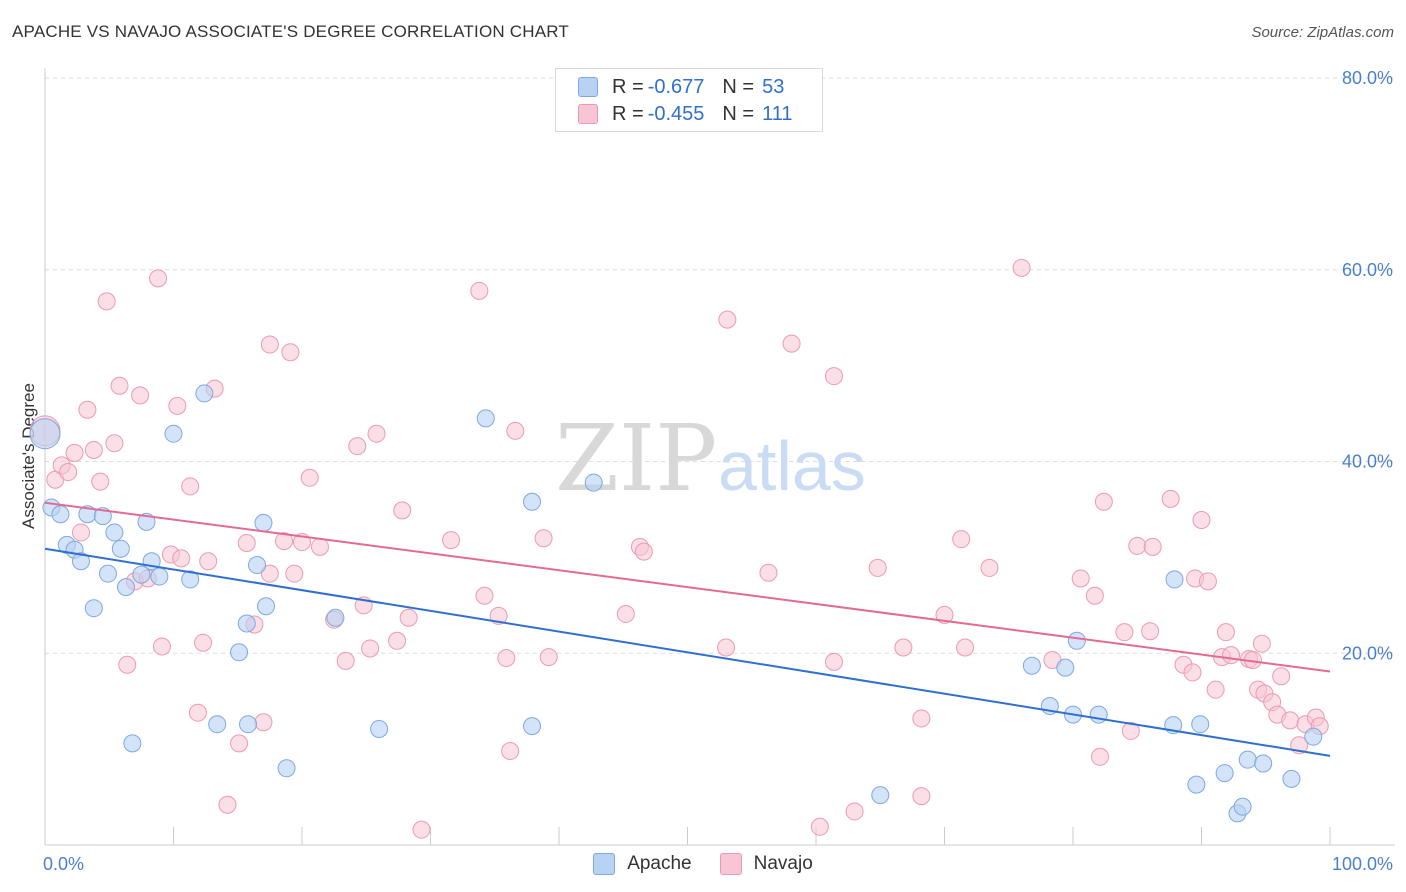  What do you see at coordinates (792, 466) in the screenshot?
I see `watermark-atlas: atlas` at bounding box center [792, 466].